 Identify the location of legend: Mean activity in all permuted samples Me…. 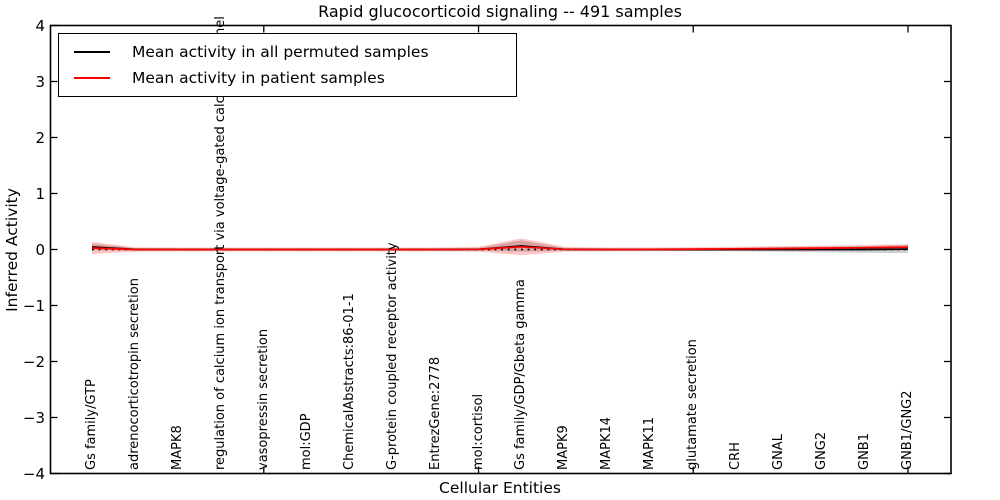
(287, 65).